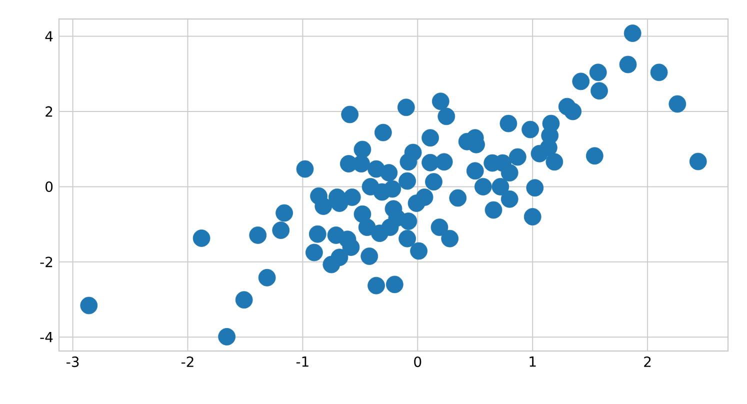 Image resolution: width=747 pixels, height=404 pixels. I want to click on x-tick-label: 1, so click(533, 361).